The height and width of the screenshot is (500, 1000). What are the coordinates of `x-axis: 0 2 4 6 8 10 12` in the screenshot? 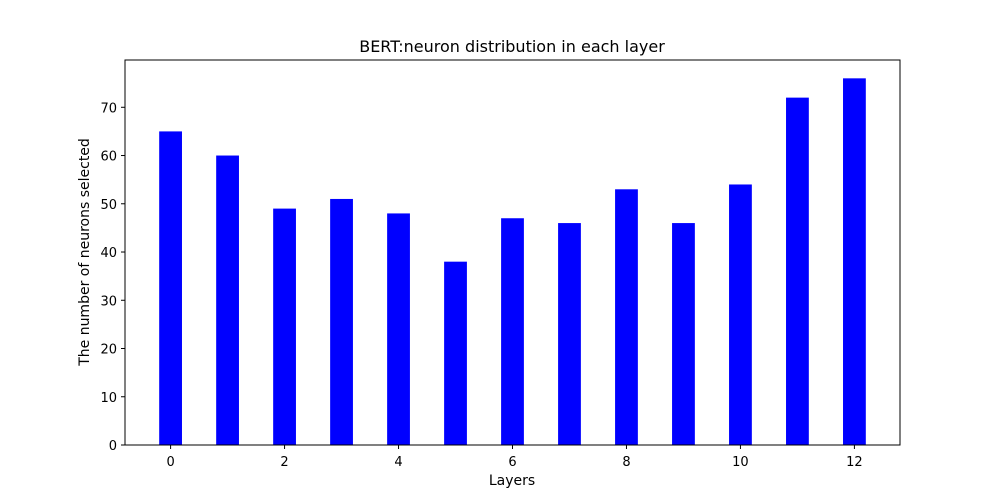 It's located at (514, 457).